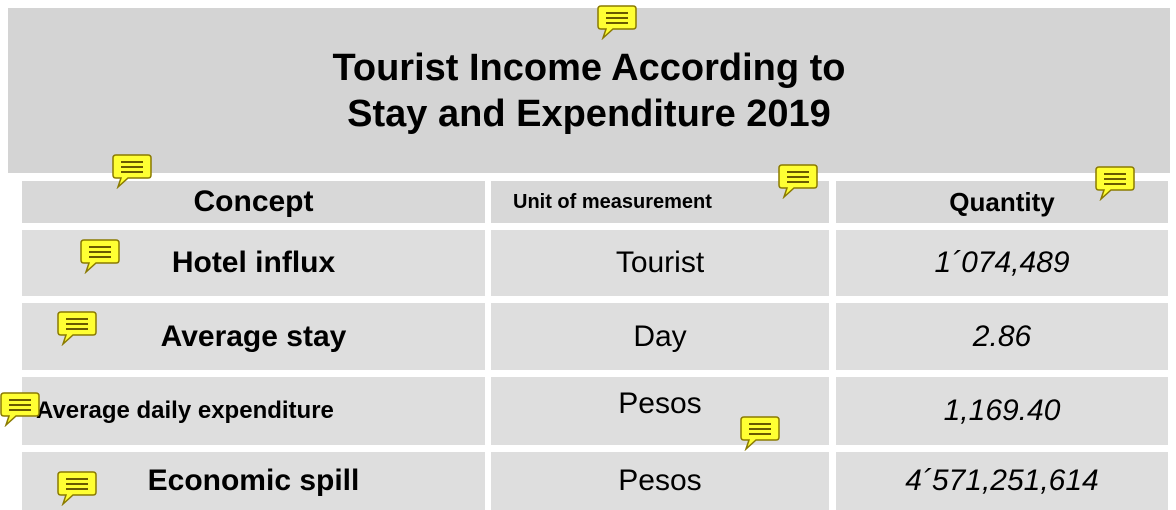  I want to click on cell: Tourist, so click(660, 263).